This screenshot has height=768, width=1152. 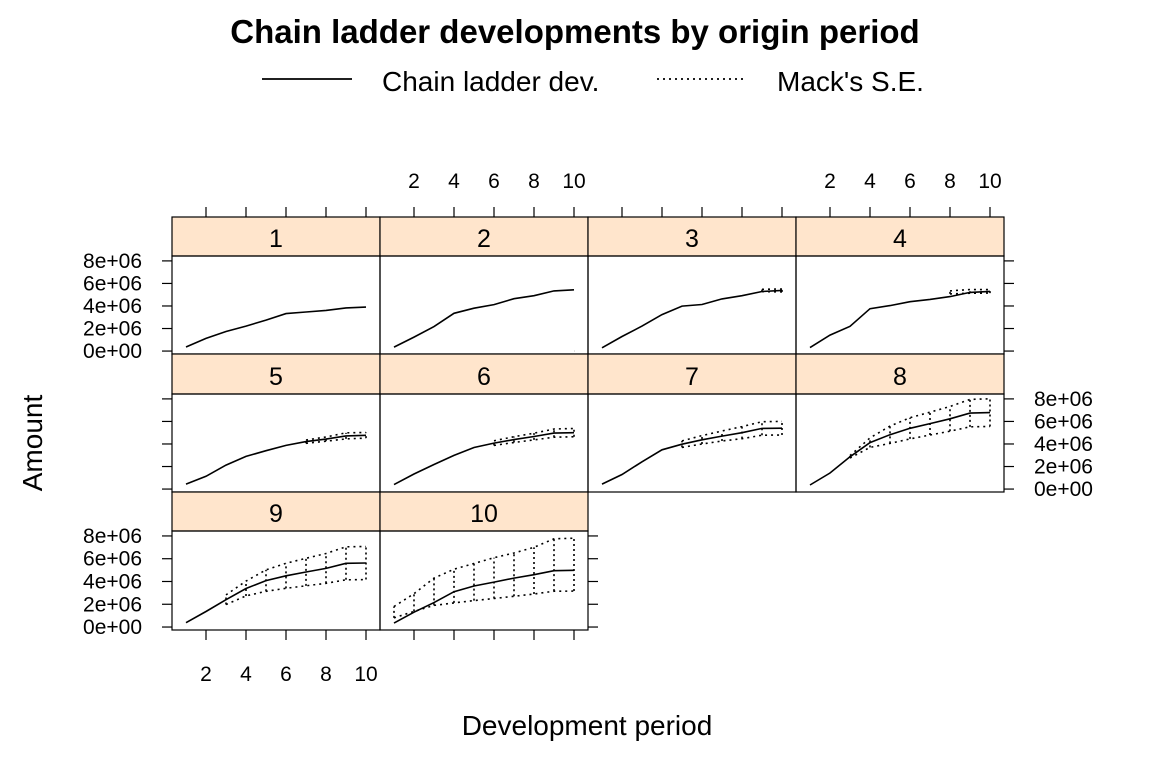 I want to click on panel-10: 10, so click(x=484, y=561).